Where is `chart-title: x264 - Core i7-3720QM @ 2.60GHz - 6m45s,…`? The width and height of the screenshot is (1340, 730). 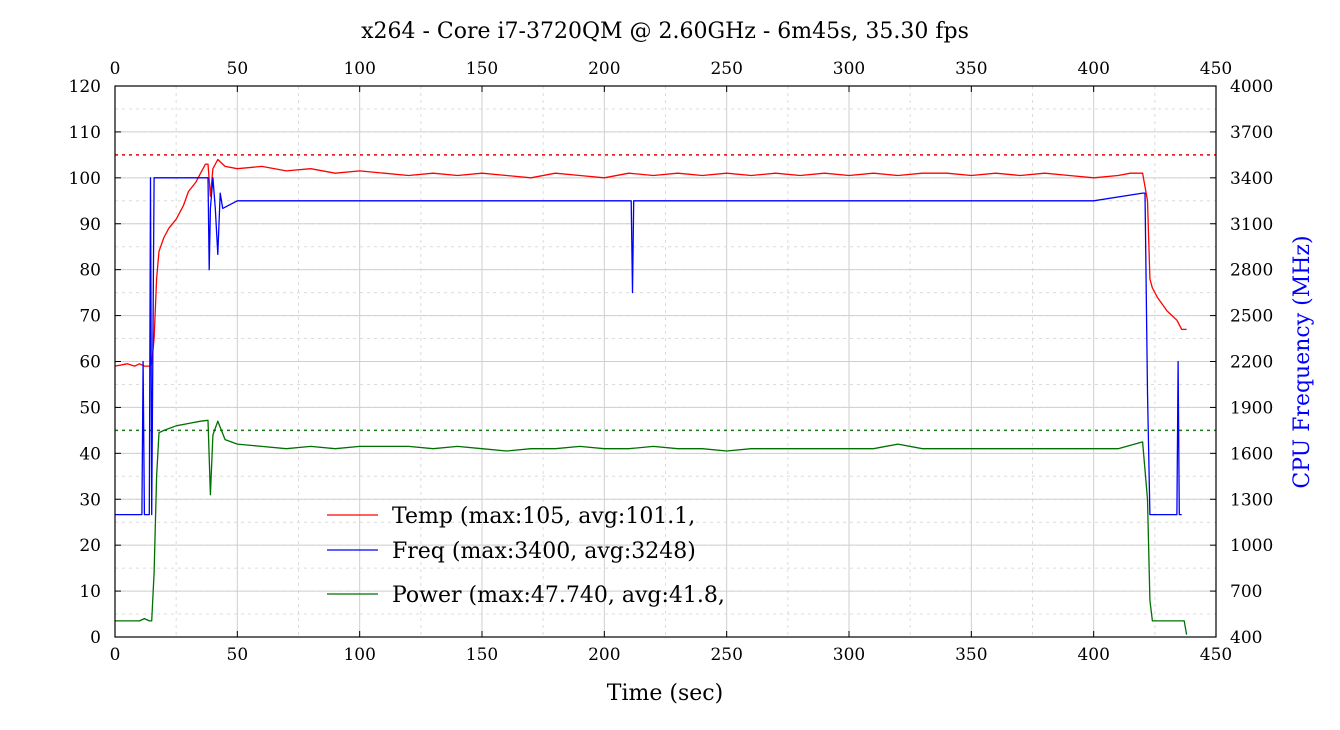
chart-title: x264 - Core i7-3720QM @ 2.60GHz - 6m45s,… is located at coordinates (665, 31).